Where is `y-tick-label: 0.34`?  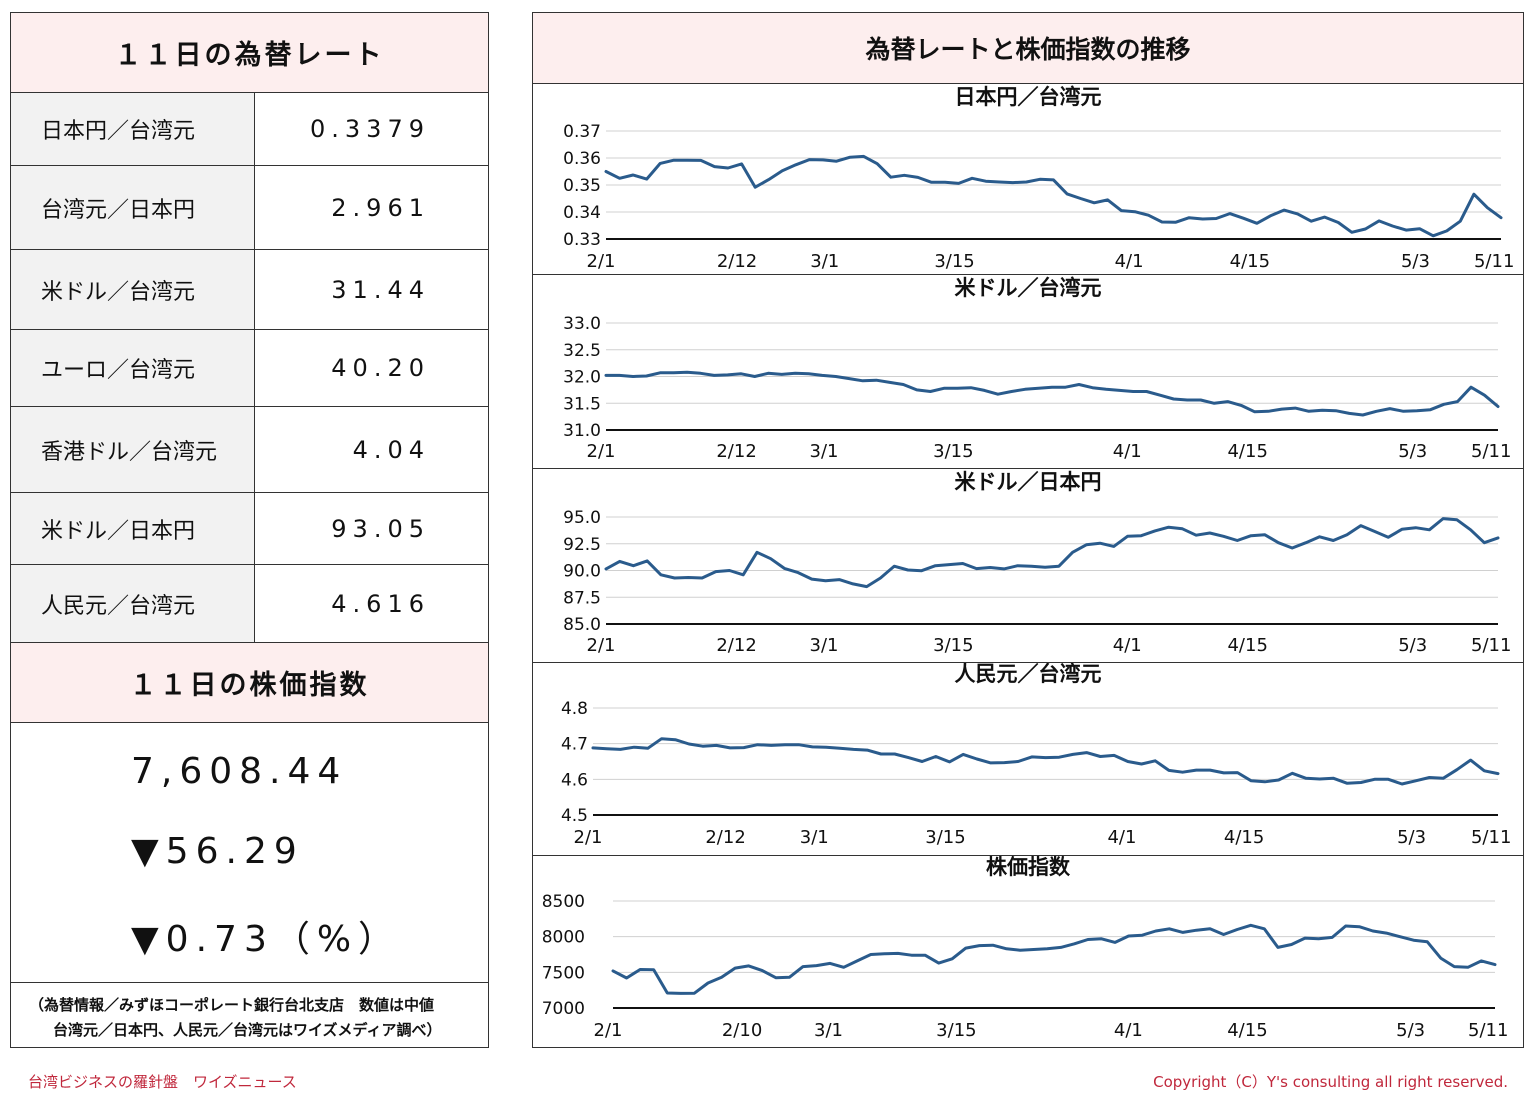
y-tick-label: 0.34 is located at coordinates (582, 213).